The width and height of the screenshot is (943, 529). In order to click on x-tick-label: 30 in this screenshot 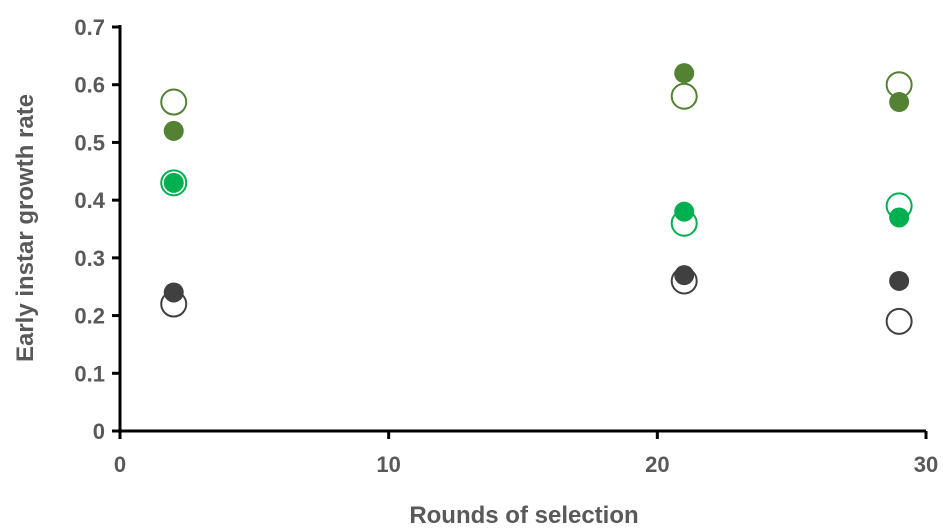, I will do `click(926, 464)`.